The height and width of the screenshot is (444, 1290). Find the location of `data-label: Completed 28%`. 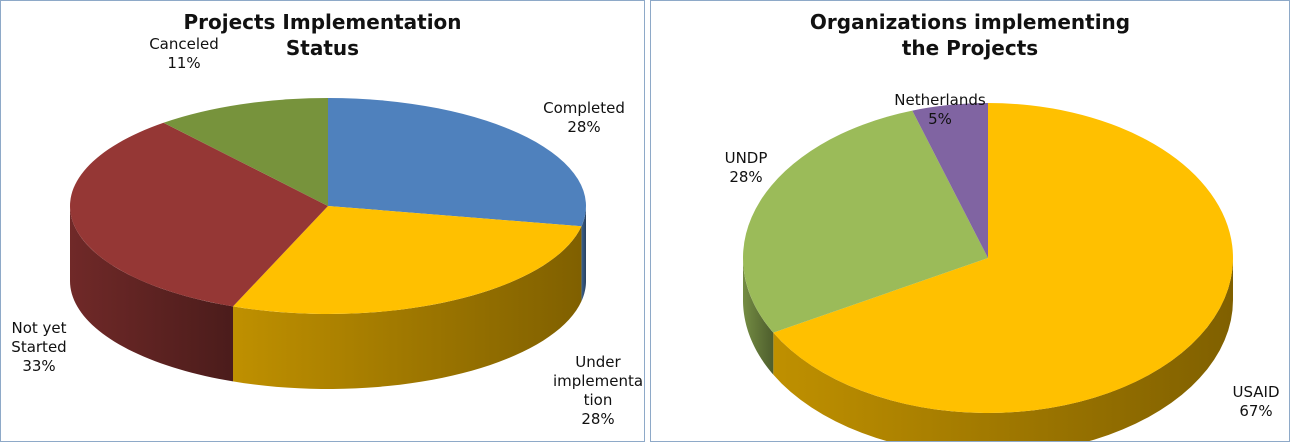

data-label: Completed 28% is located at coordinates (584, 118).